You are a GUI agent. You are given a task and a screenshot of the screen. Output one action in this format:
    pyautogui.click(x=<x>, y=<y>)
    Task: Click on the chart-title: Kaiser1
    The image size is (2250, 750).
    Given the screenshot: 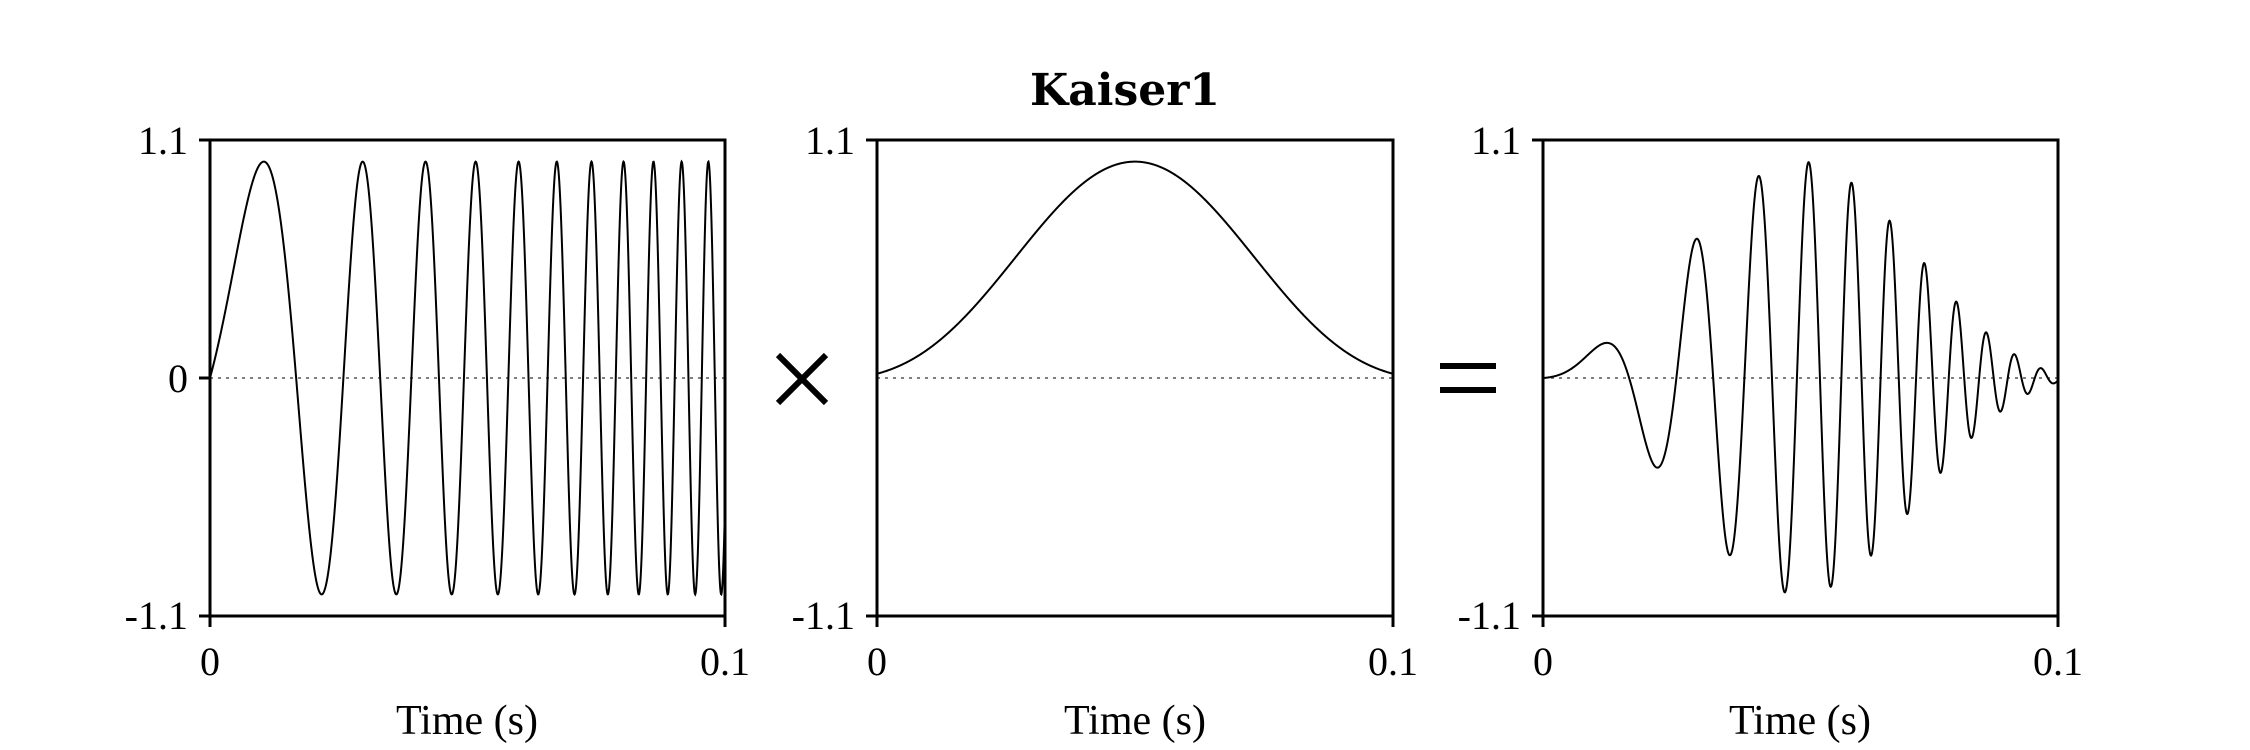 What is the action you would take?
    pyautogui.click(x=1125, y=90)
    